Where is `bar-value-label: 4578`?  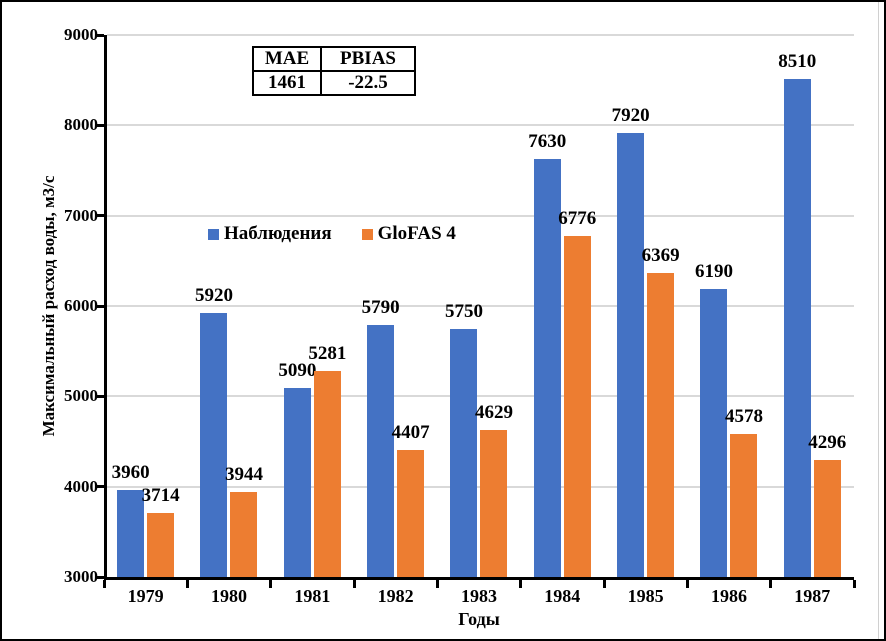
bar-value-label: 4578 is located at coordinates (743, 417).